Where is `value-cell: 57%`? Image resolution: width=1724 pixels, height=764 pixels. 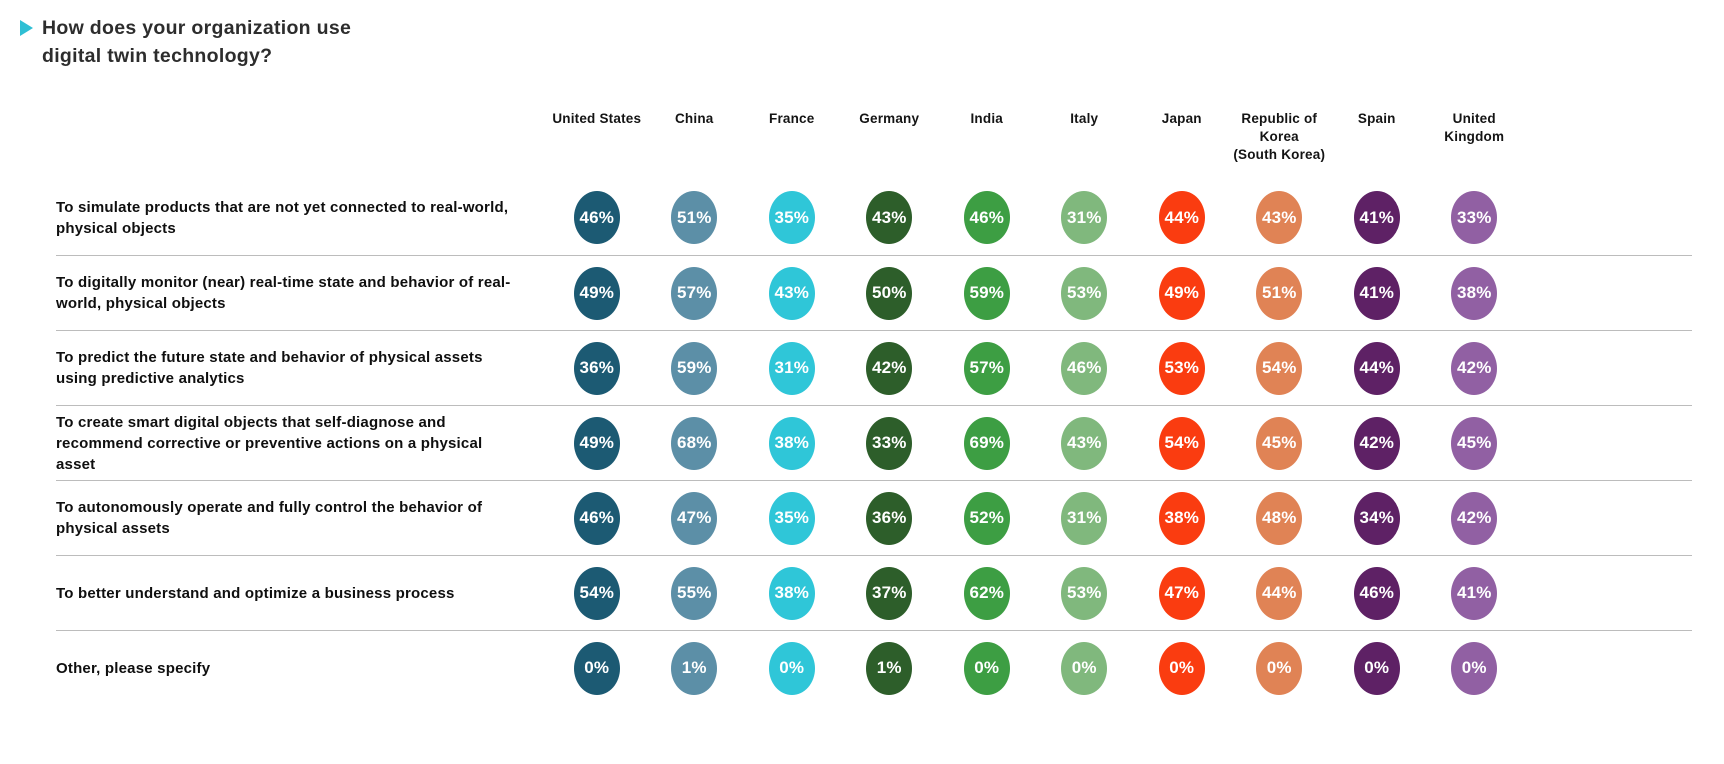 value-cell: 57% is located at coordinates (987, 368).